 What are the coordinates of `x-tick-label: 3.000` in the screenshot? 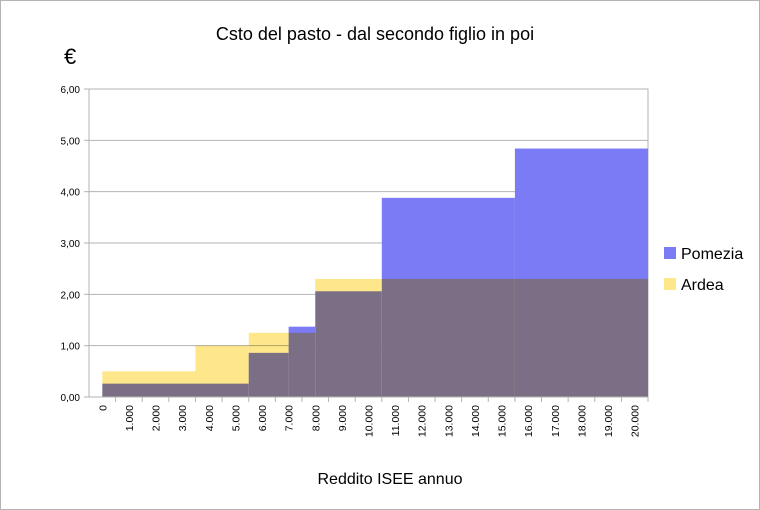 It's located at (183, 418).